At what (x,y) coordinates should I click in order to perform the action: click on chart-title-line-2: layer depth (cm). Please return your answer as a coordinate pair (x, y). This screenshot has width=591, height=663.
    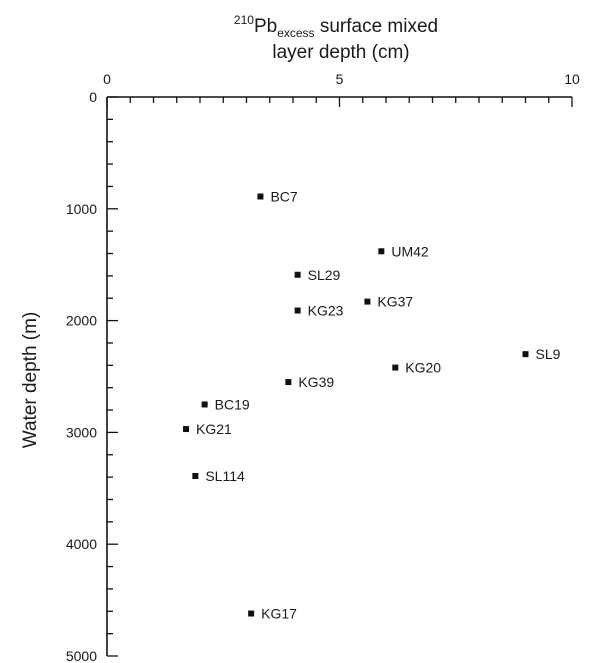
    Looking at the image, I should click on (340, 52).